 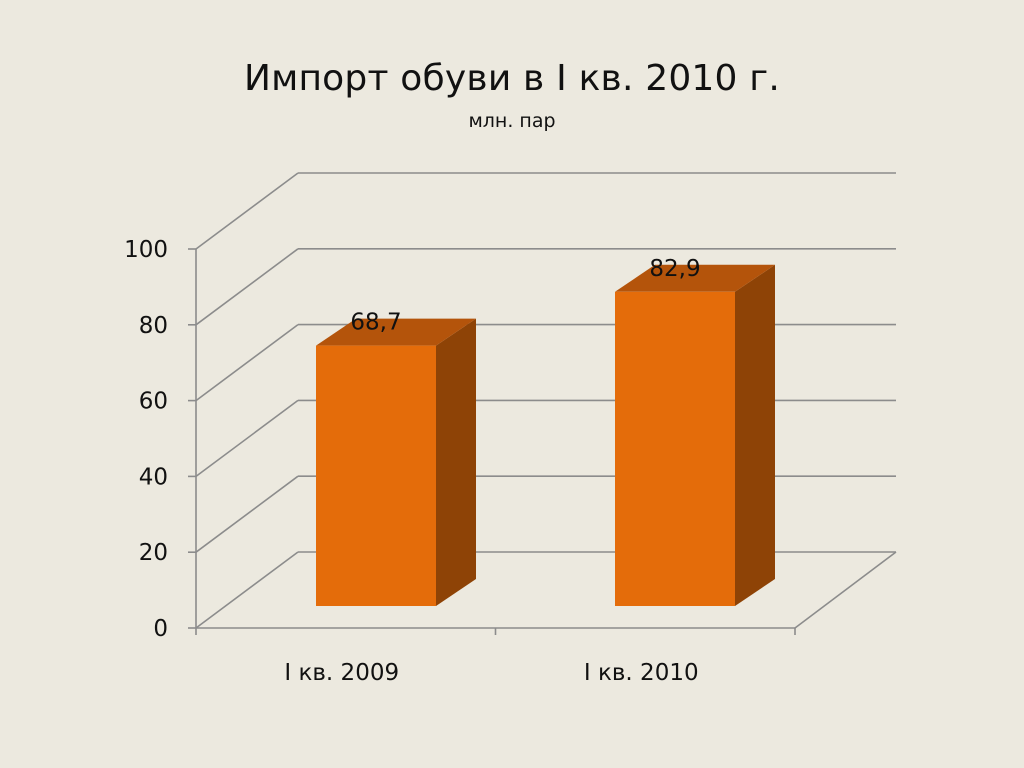 What do you see at coordinates (512, 121) in the screenshot?
I see `chart-subtitle: млн. пар` at bounding box center [512, 121].